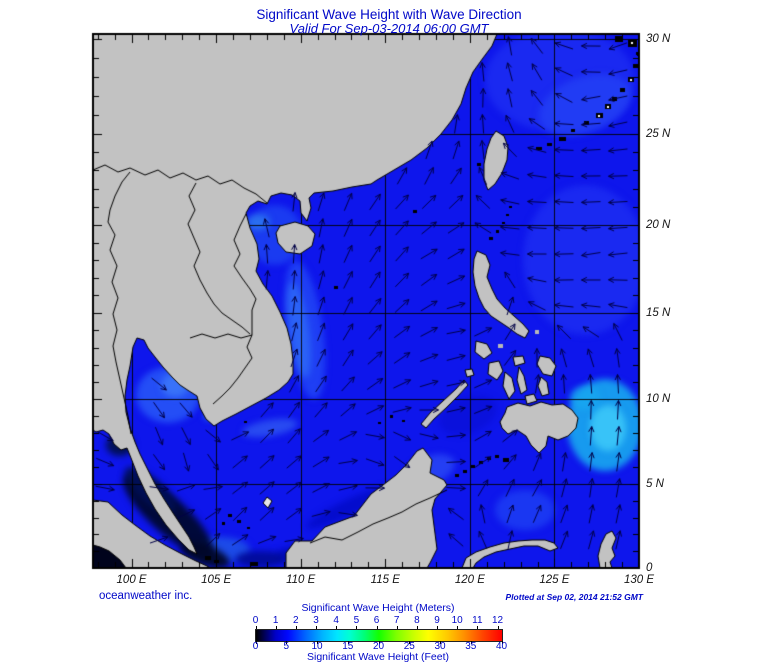  What do you see at coordinates (131, 580) in the screenshot?
I see `lon-tick-label: 100 E` at bounding box center [131, 580].